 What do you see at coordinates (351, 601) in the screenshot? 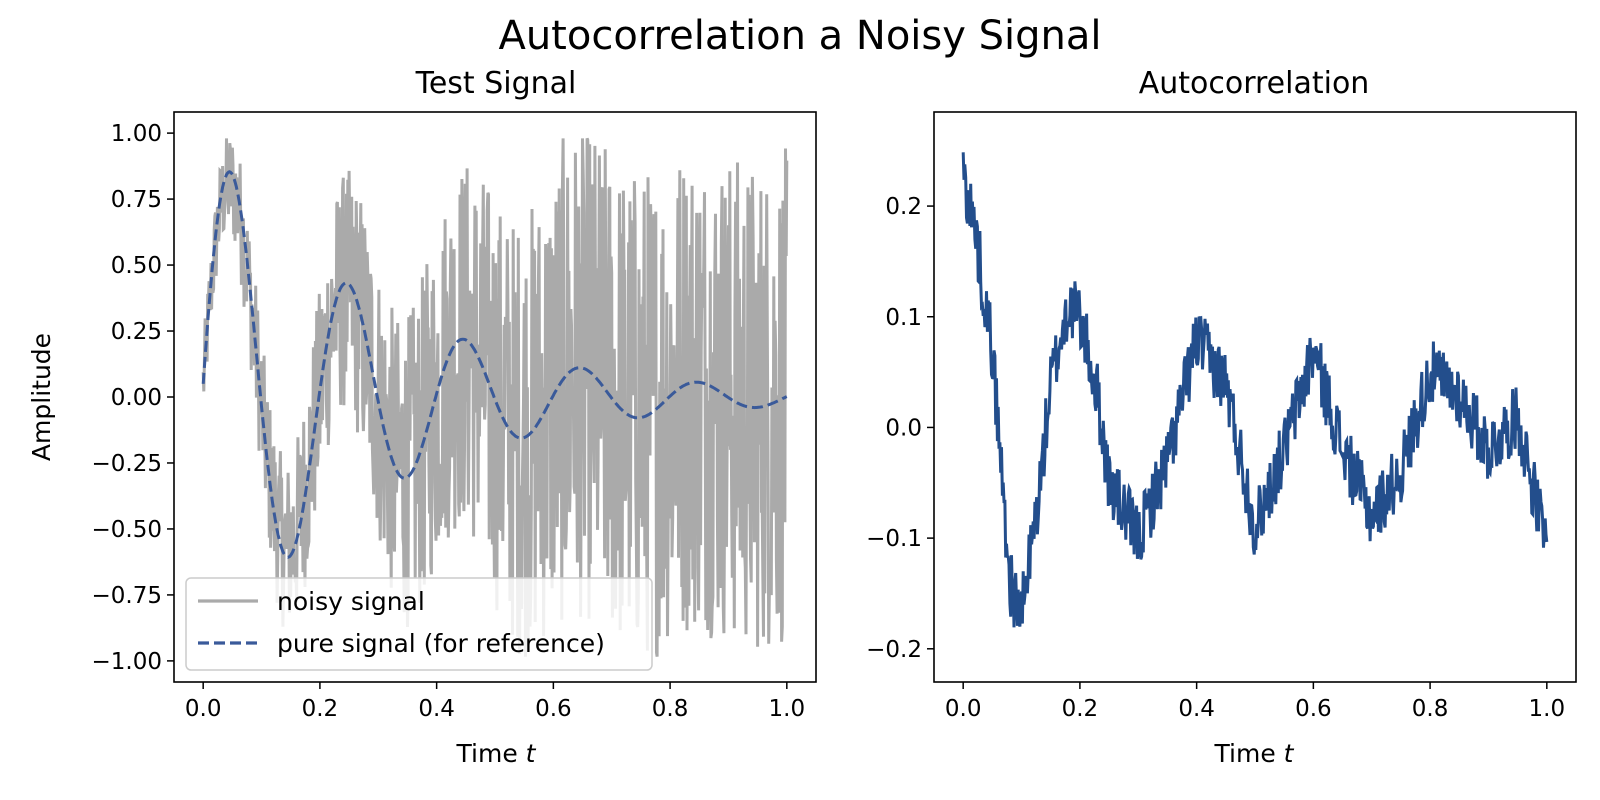
I see `legend-label-noisy: noisy signal` at bounding box center [351, 601].